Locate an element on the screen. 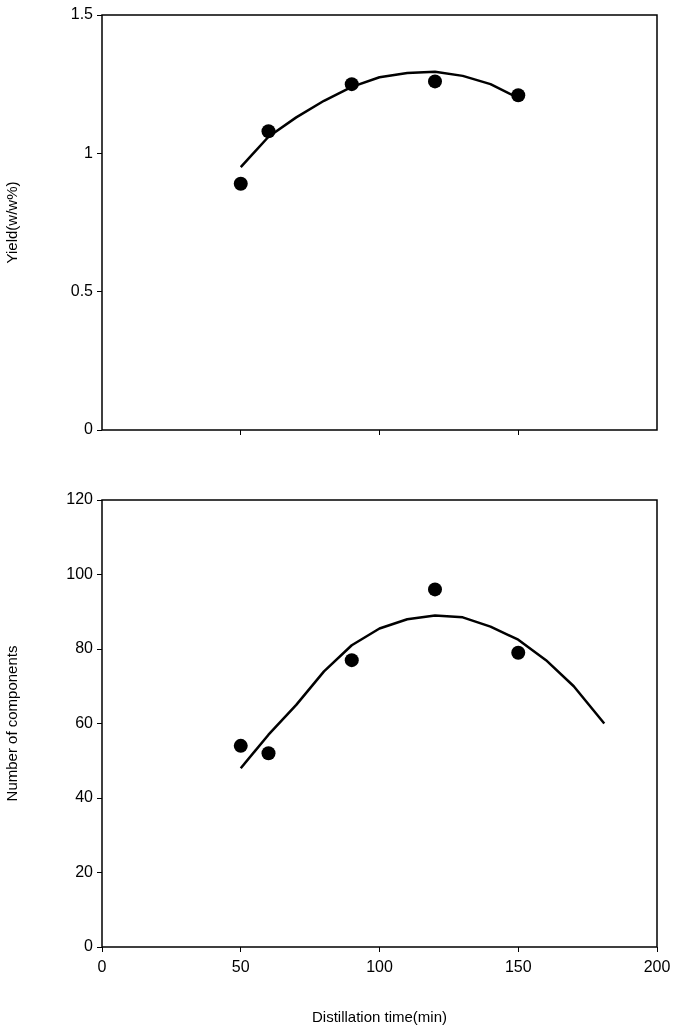 This screenshot has width=683, height=1031. y-tick-label: 1.5 is located at coordinates (82, 14).